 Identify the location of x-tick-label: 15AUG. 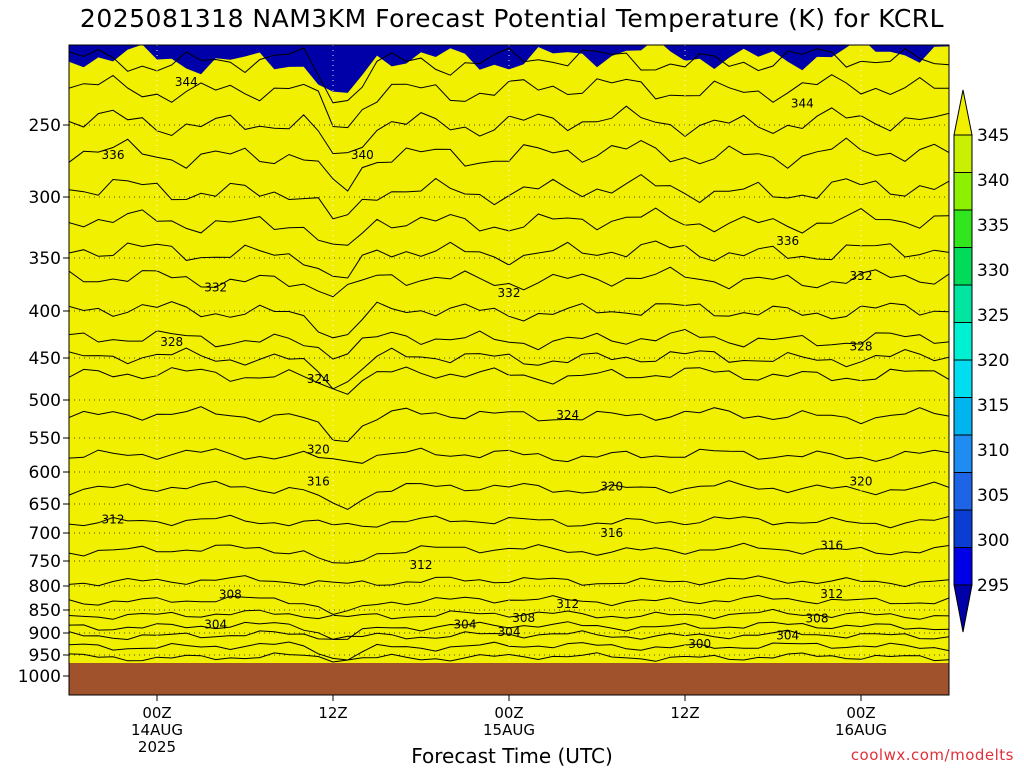
(509, 730).